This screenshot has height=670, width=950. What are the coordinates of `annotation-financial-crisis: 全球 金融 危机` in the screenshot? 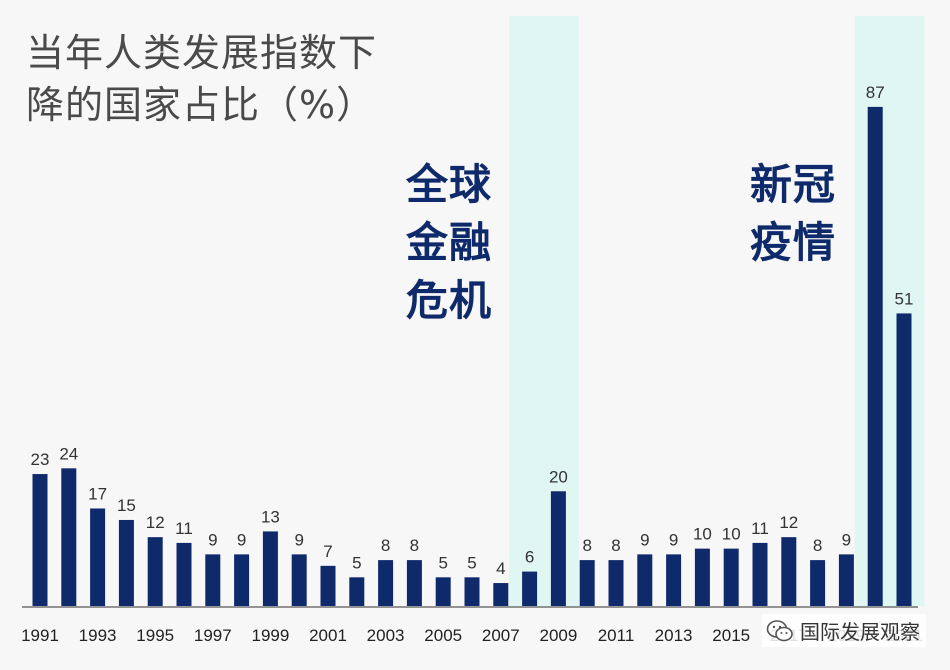 It's located at (449, 243).